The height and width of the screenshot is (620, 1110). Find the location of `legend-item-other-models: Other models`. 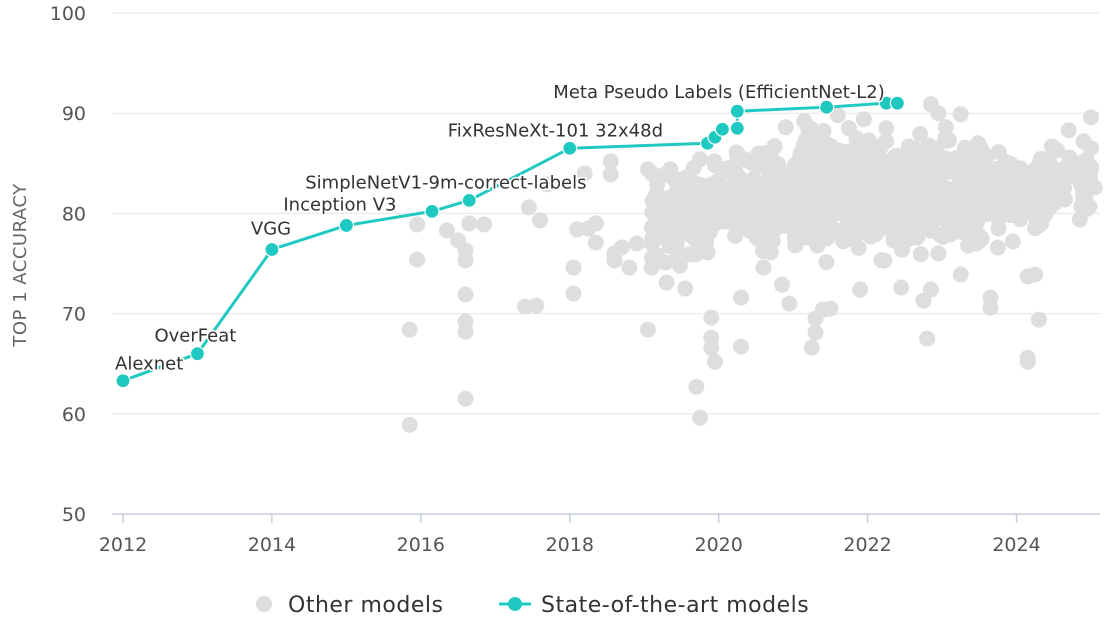

legend-item-other-models: Other models is located at coordinates (349, 605).